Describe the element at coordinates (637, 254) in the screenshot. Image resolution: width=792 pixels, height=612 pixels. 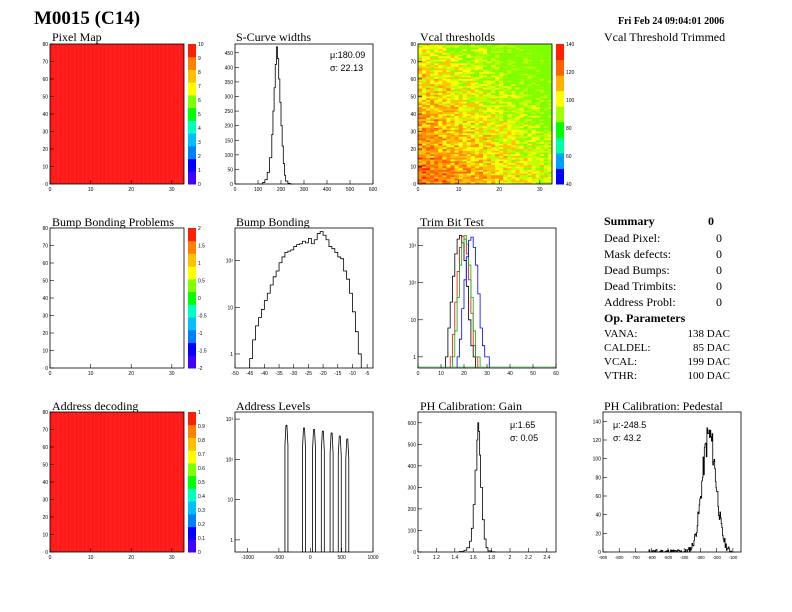
I see `summary-label: Mask defects:` at that location.